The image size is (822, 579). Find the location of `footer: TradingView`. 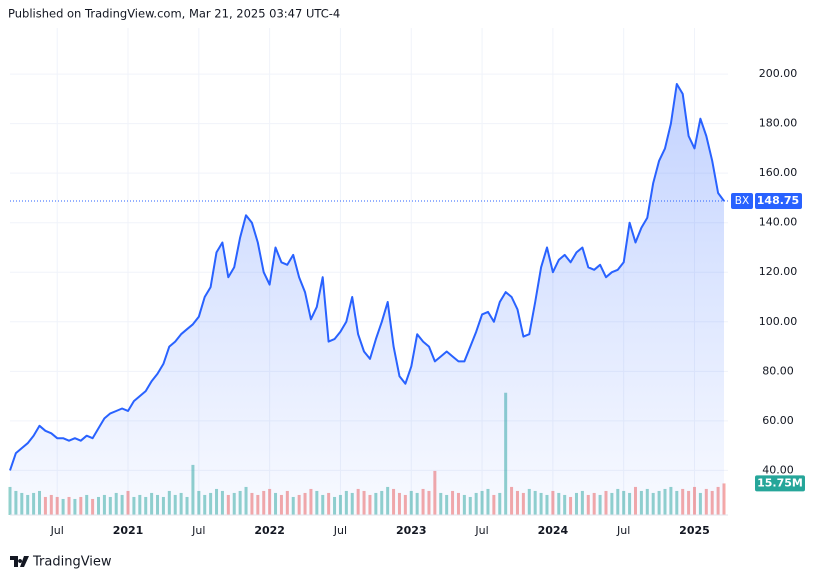

footer: TradingView is located at coordinates (72, 562).